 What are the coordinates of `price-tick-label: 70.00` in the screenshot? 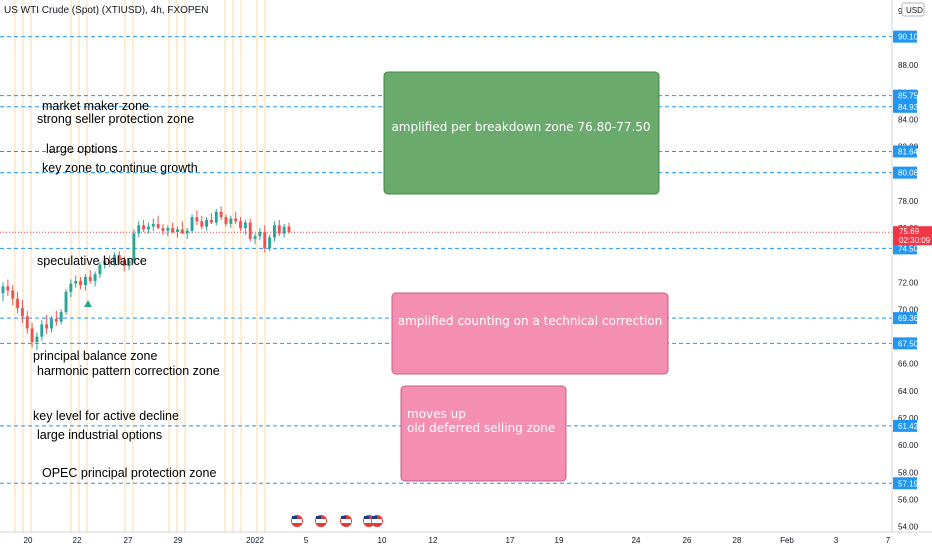 It's located at (908, 309).